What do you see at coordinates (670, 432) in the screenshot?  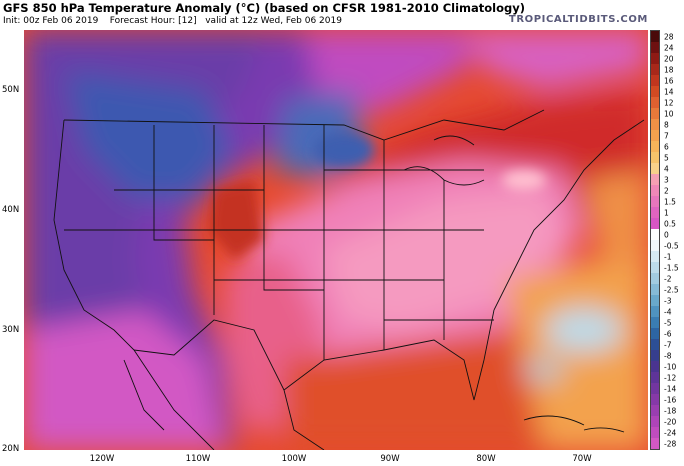 I see `colorbar-tick-label: -24` at bounding box center [670, 432].